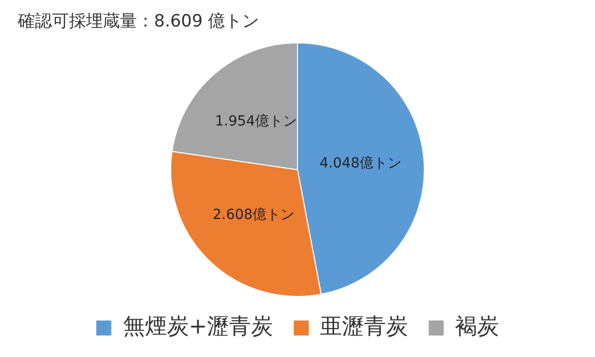 The width and height of the screenshot is (595, 357). Describe the element at coordinates (364, 327) in the screenshot. I see `legend-label: 亜瀝青炭` at that location.